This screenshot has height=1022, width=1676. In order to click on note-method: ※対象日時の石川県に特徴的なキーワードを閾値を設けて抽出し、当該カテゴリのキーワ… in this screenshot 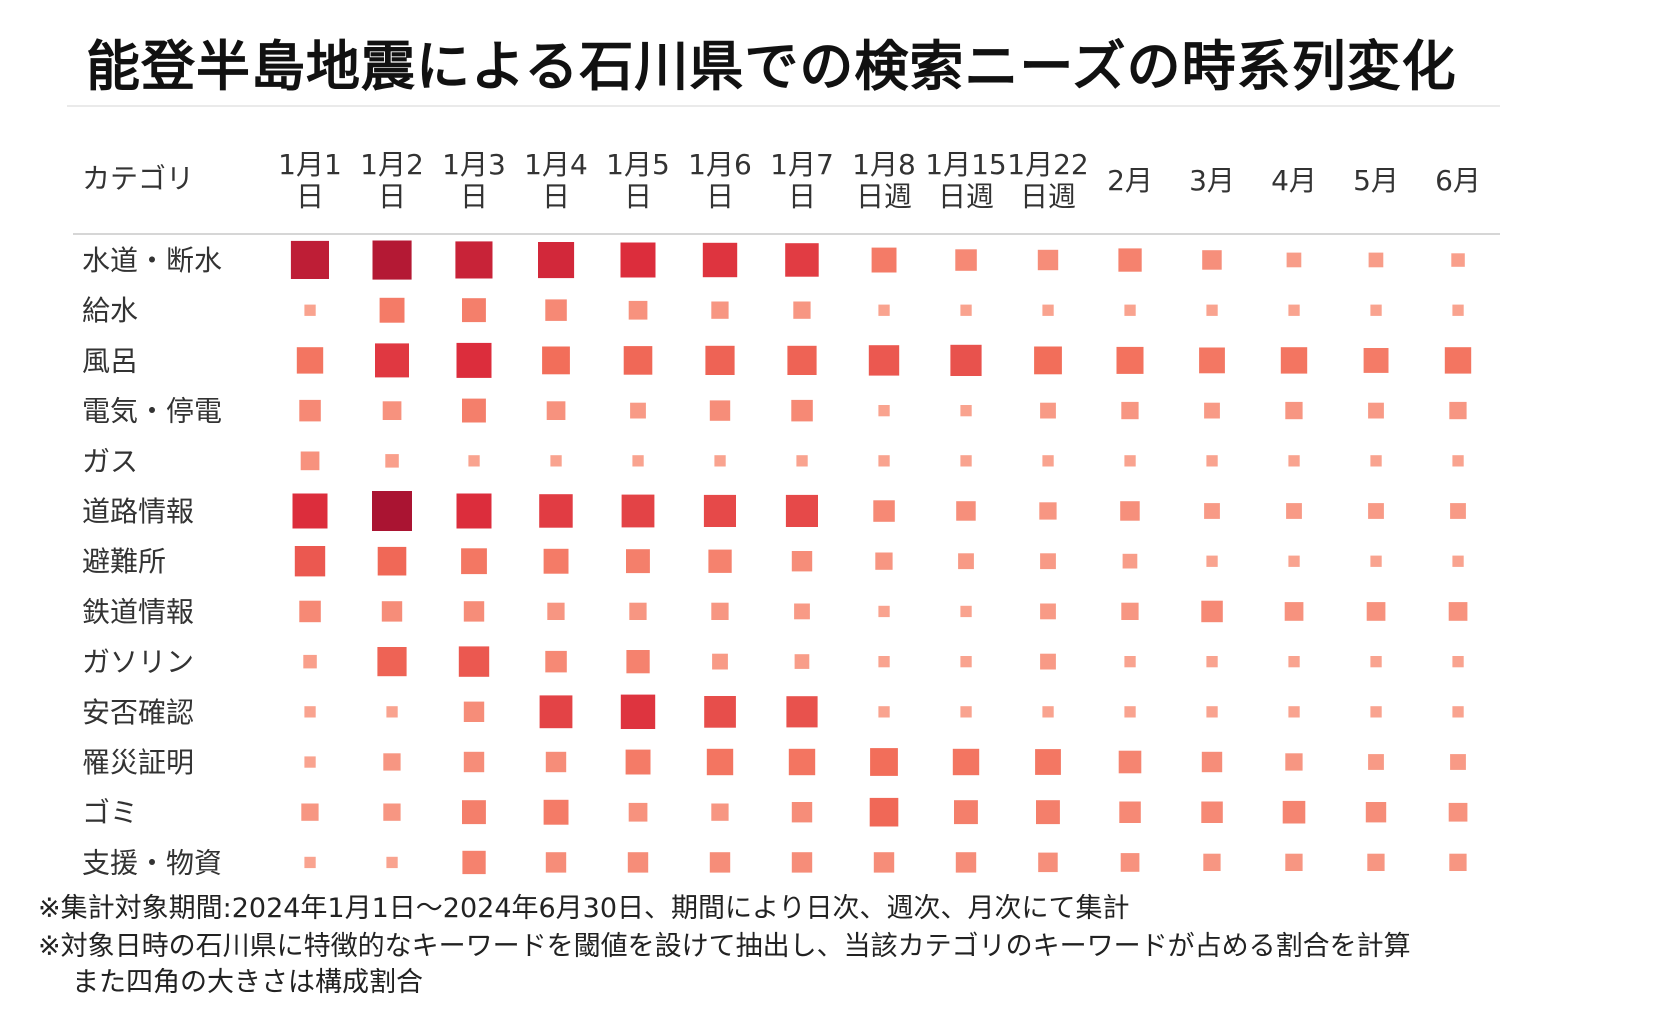, I will do `click(724, 946)`.